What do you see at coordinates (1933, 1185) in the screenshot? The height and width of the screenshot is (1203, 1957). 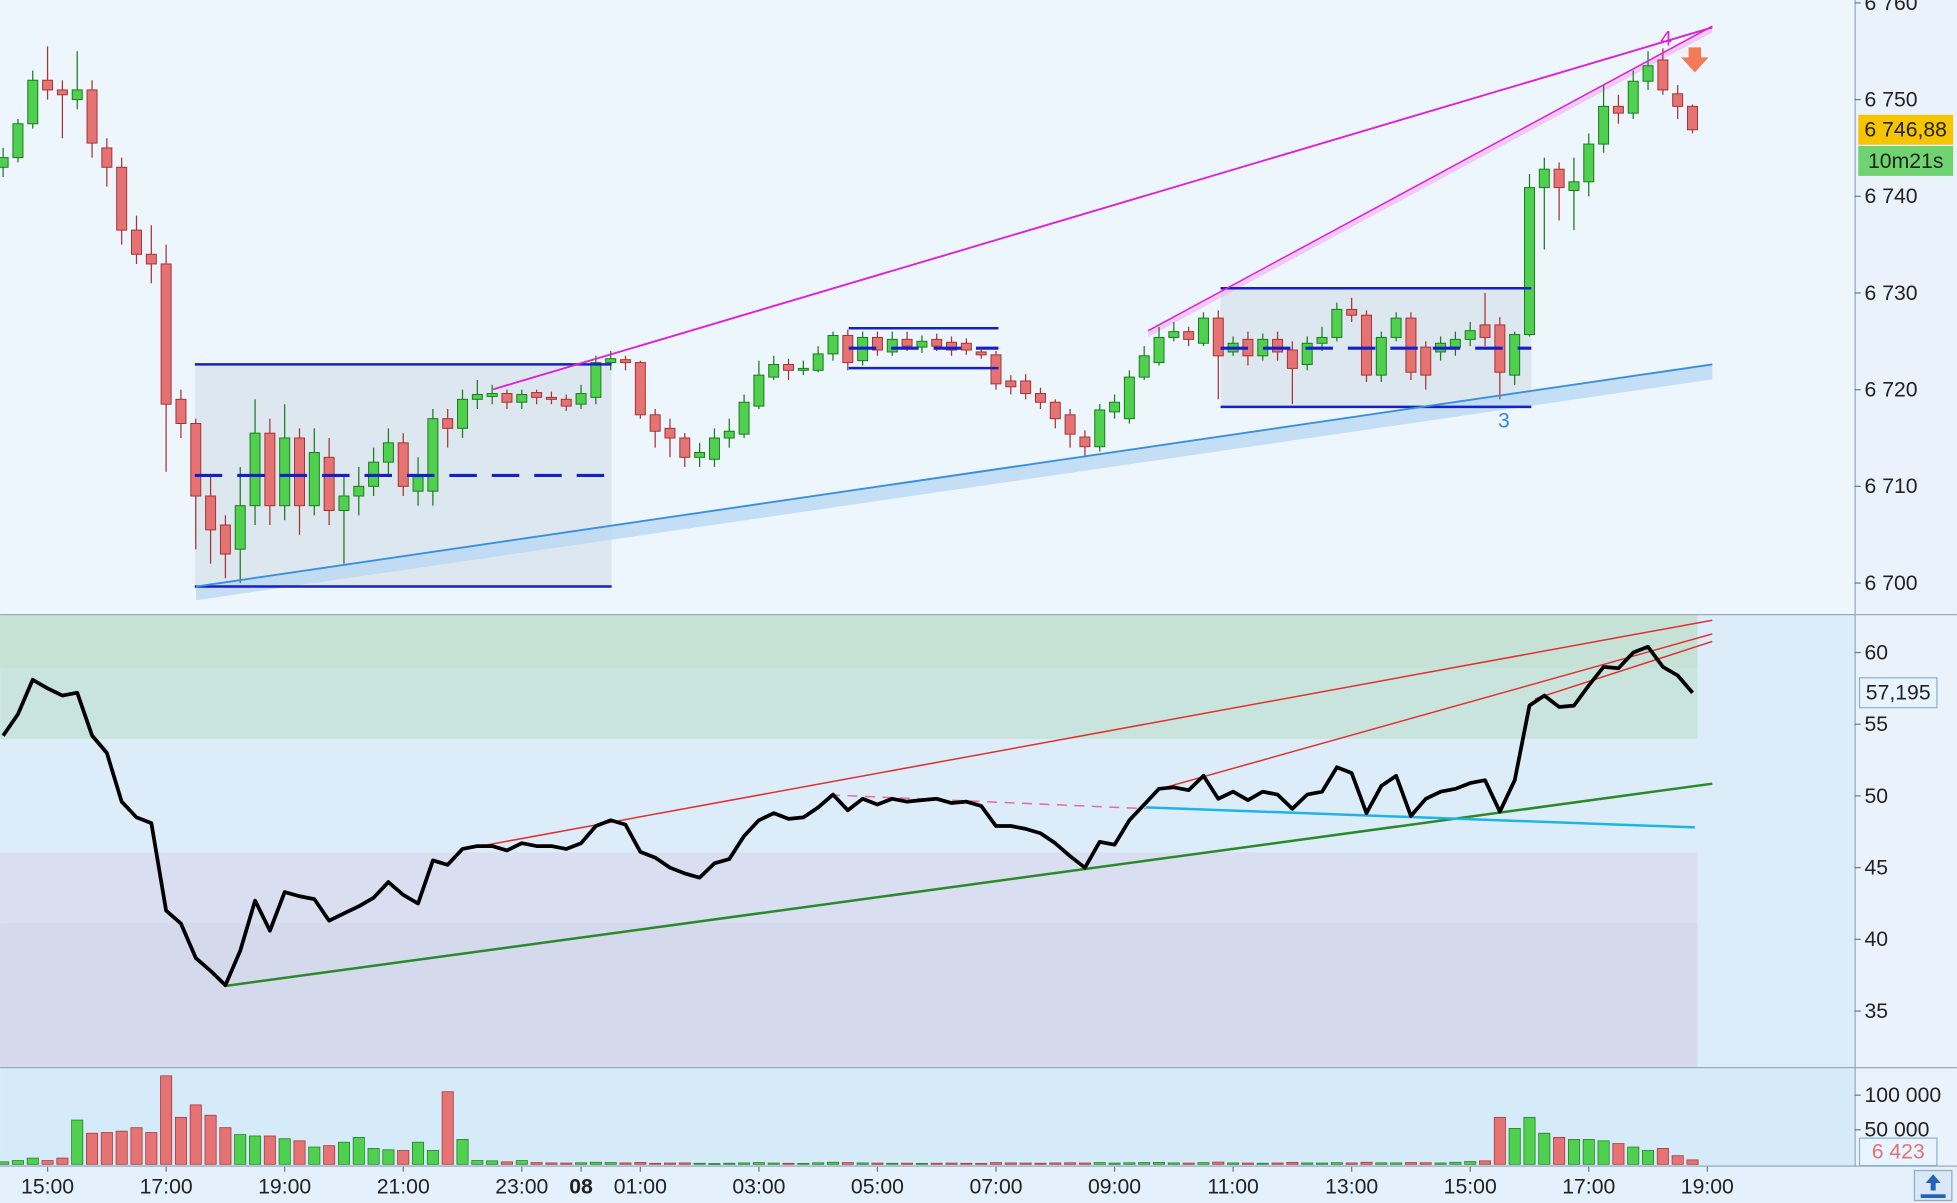 I see `export-button` at bounding box center [1933, 1185].